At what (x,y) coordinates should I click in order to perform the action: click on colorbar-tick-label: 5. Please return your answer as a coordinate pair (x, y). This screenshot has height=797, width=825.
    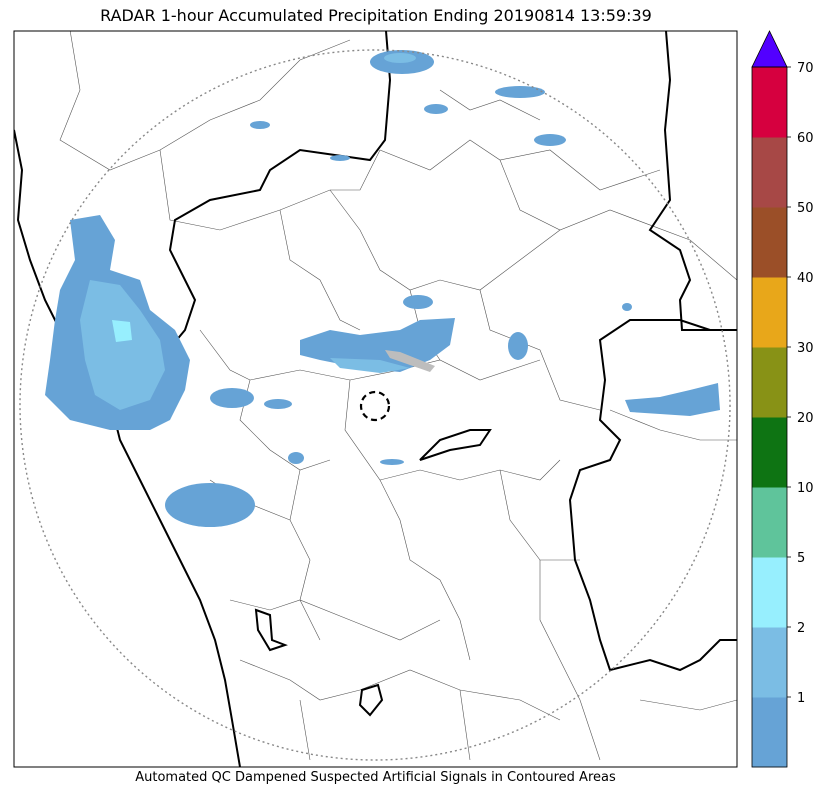
    Looking at the image, I should click on (801, 558).